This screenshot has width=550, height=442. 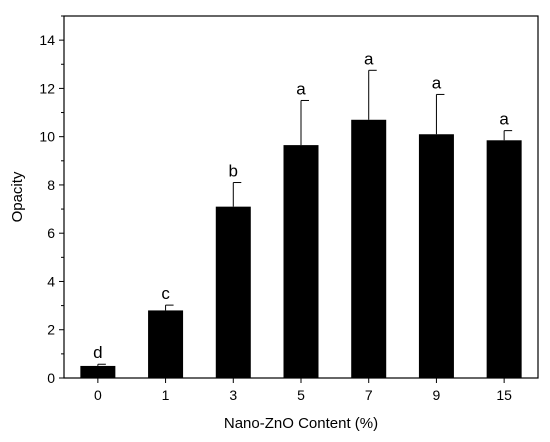 I want to click on x-tick-label: 5, so click(x=301, y=395).